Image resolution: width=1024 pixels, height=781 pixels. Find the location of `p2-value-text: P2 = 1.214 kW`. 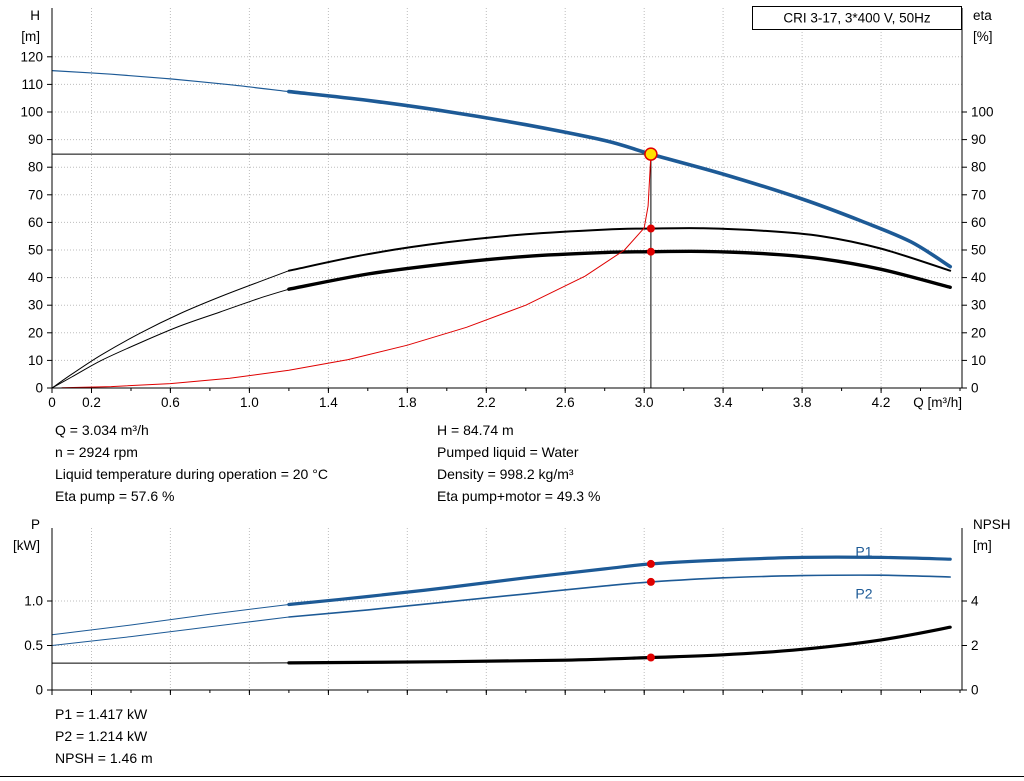

p2-value-text: P2 = 1.214 kW is located at coordinates (101, 736).